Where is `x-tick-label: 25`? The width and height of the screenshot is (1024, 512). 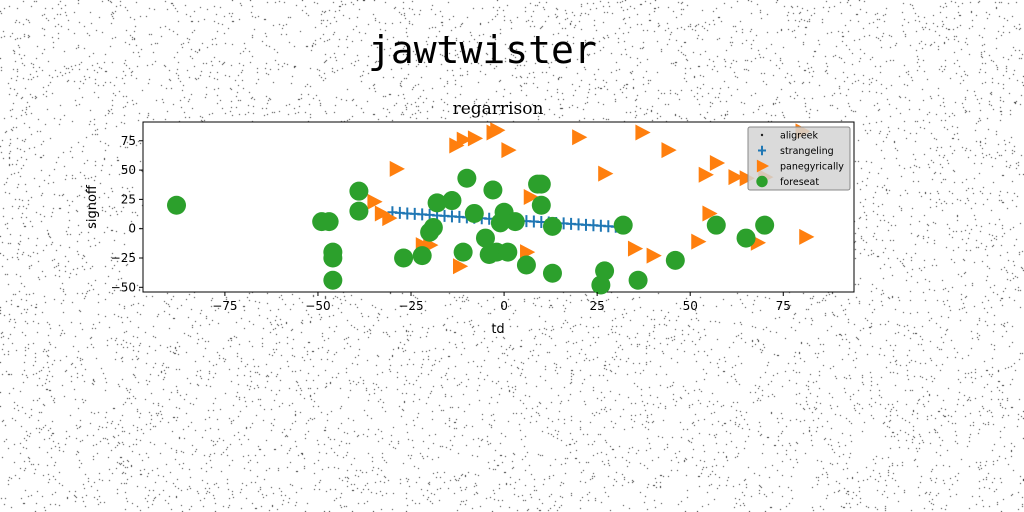 x-tick-label: 25 is located at coordinates (597, 306).